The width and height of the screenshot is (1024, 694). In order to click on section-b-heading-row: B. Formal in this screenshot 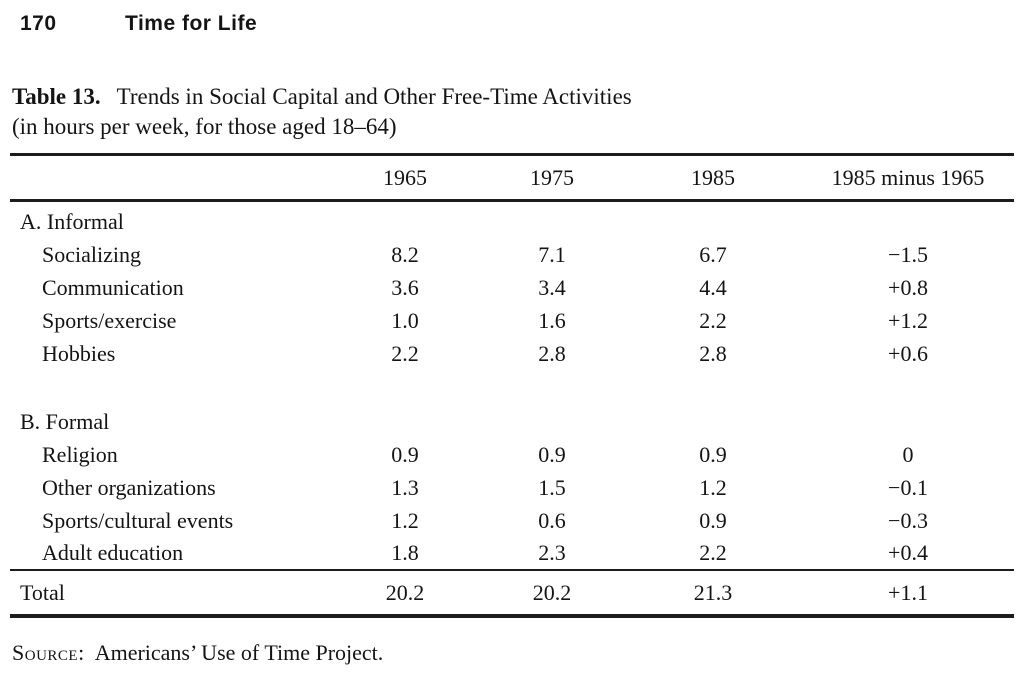, I will do `click(512, 420)`.